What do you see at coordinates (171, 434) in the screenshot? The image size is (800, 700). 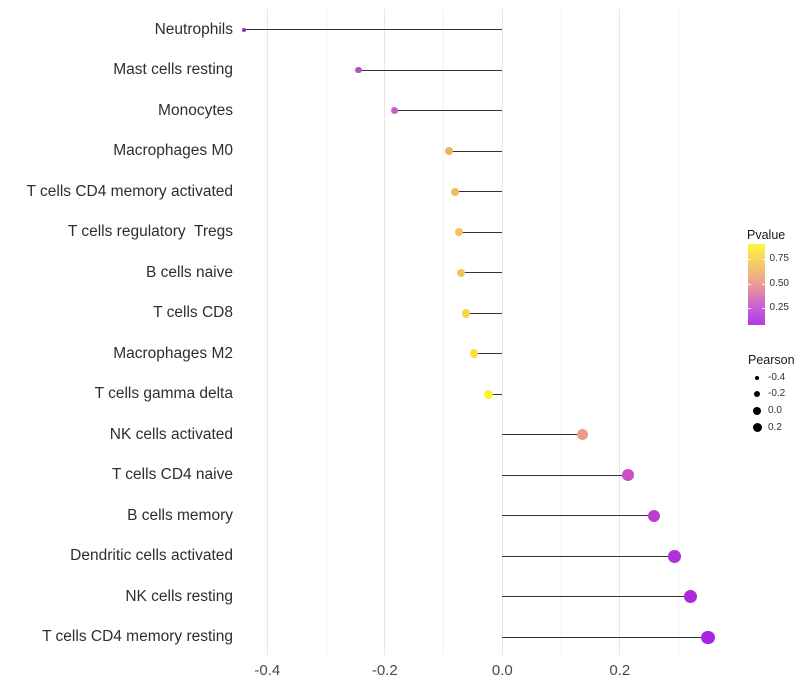 I see `category-label: NK cells activated` at bounding box center [171, 434].